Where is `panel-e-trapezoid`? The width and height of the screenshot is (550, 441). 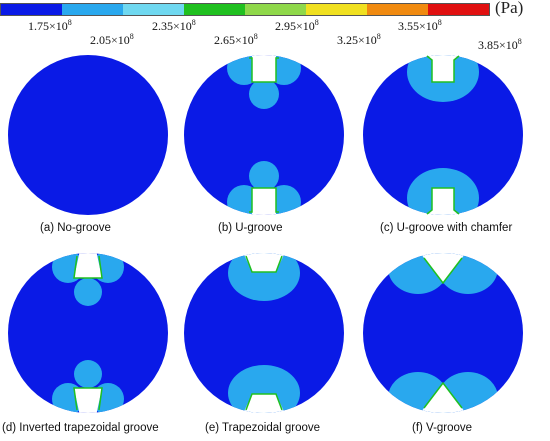
panel-e-trapezoid is located at coordinates (264, 333).